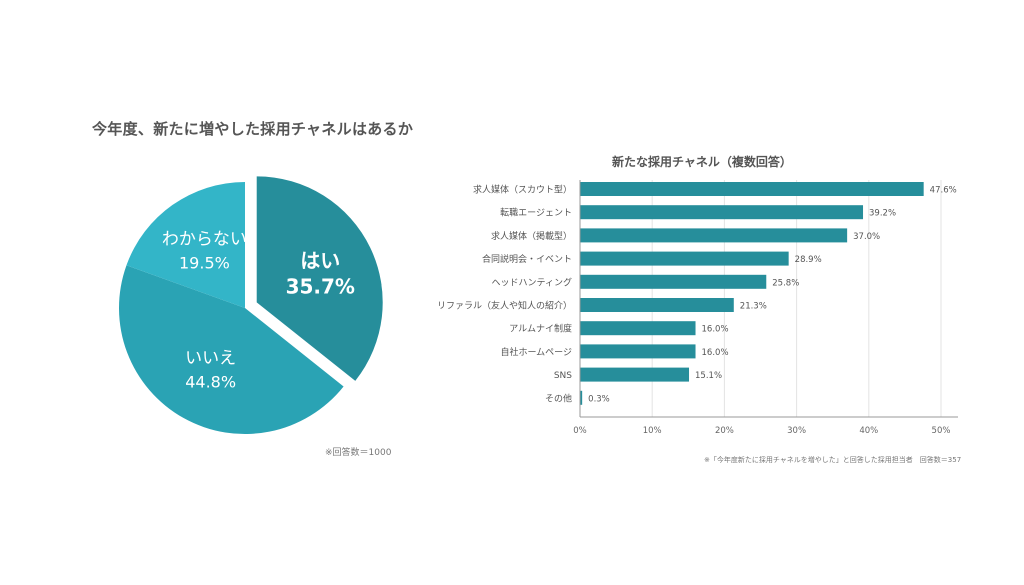 This screenshot has height=585, width=1024. I want to click on category-label: 合同説明会・イベント, so click(527, 259).